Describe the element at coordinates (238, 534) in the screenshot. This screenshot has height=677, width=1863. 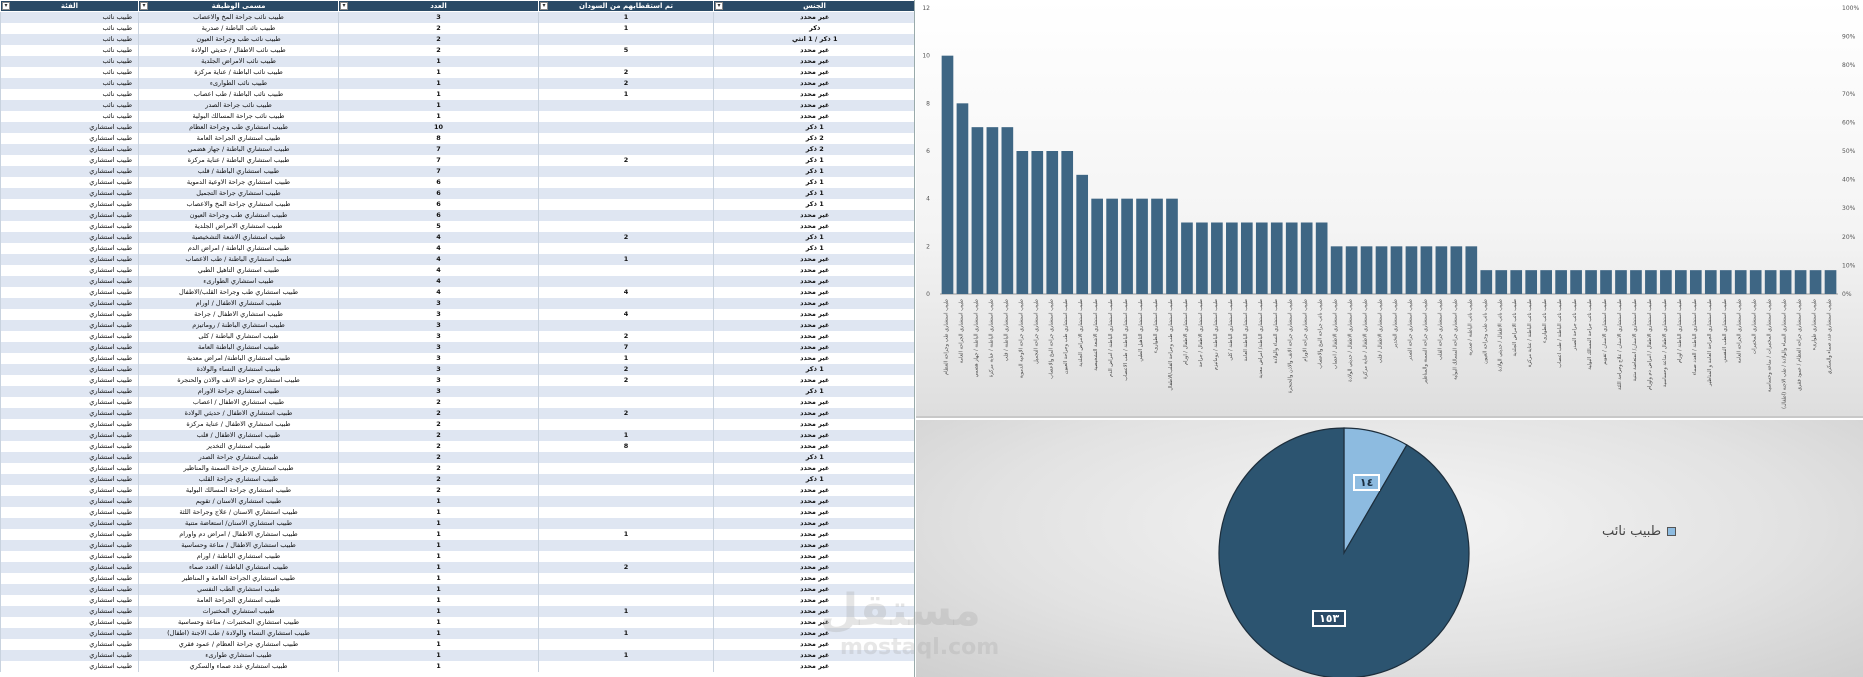
I see `cell-job-title: طبيب استشاري الاطفال / امراض دم واورام` at that location.